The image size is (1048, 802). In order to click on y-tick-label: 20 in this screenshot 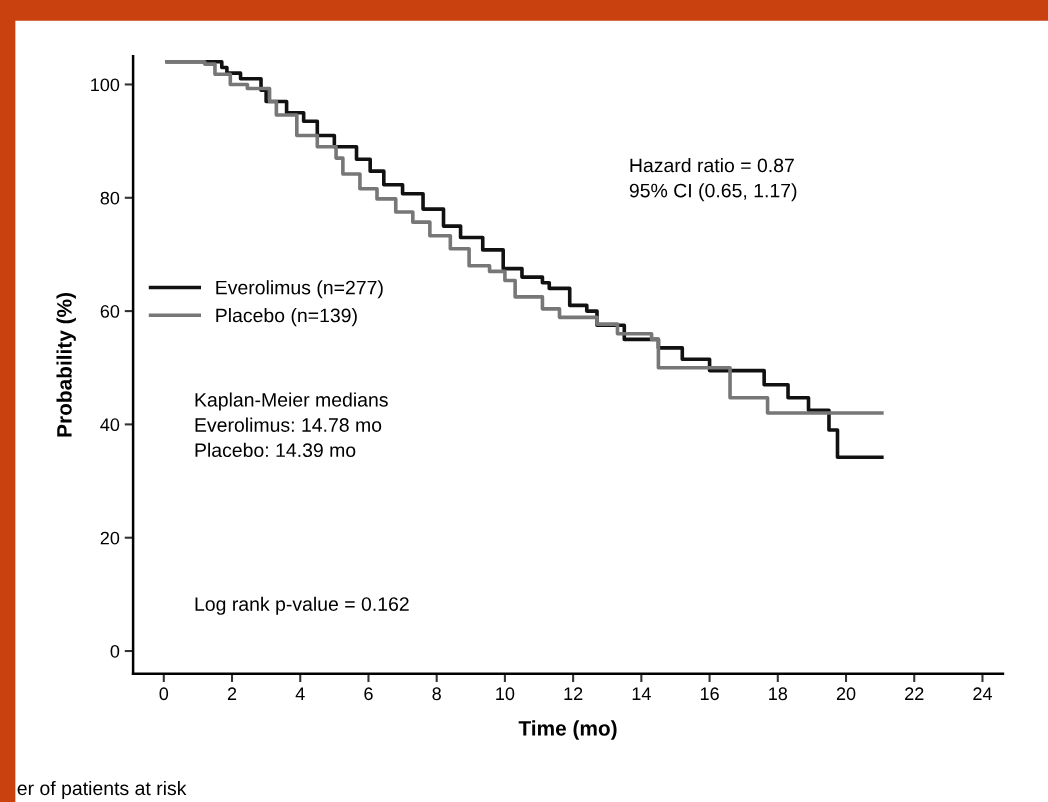, I will do `click(110, 538)`.